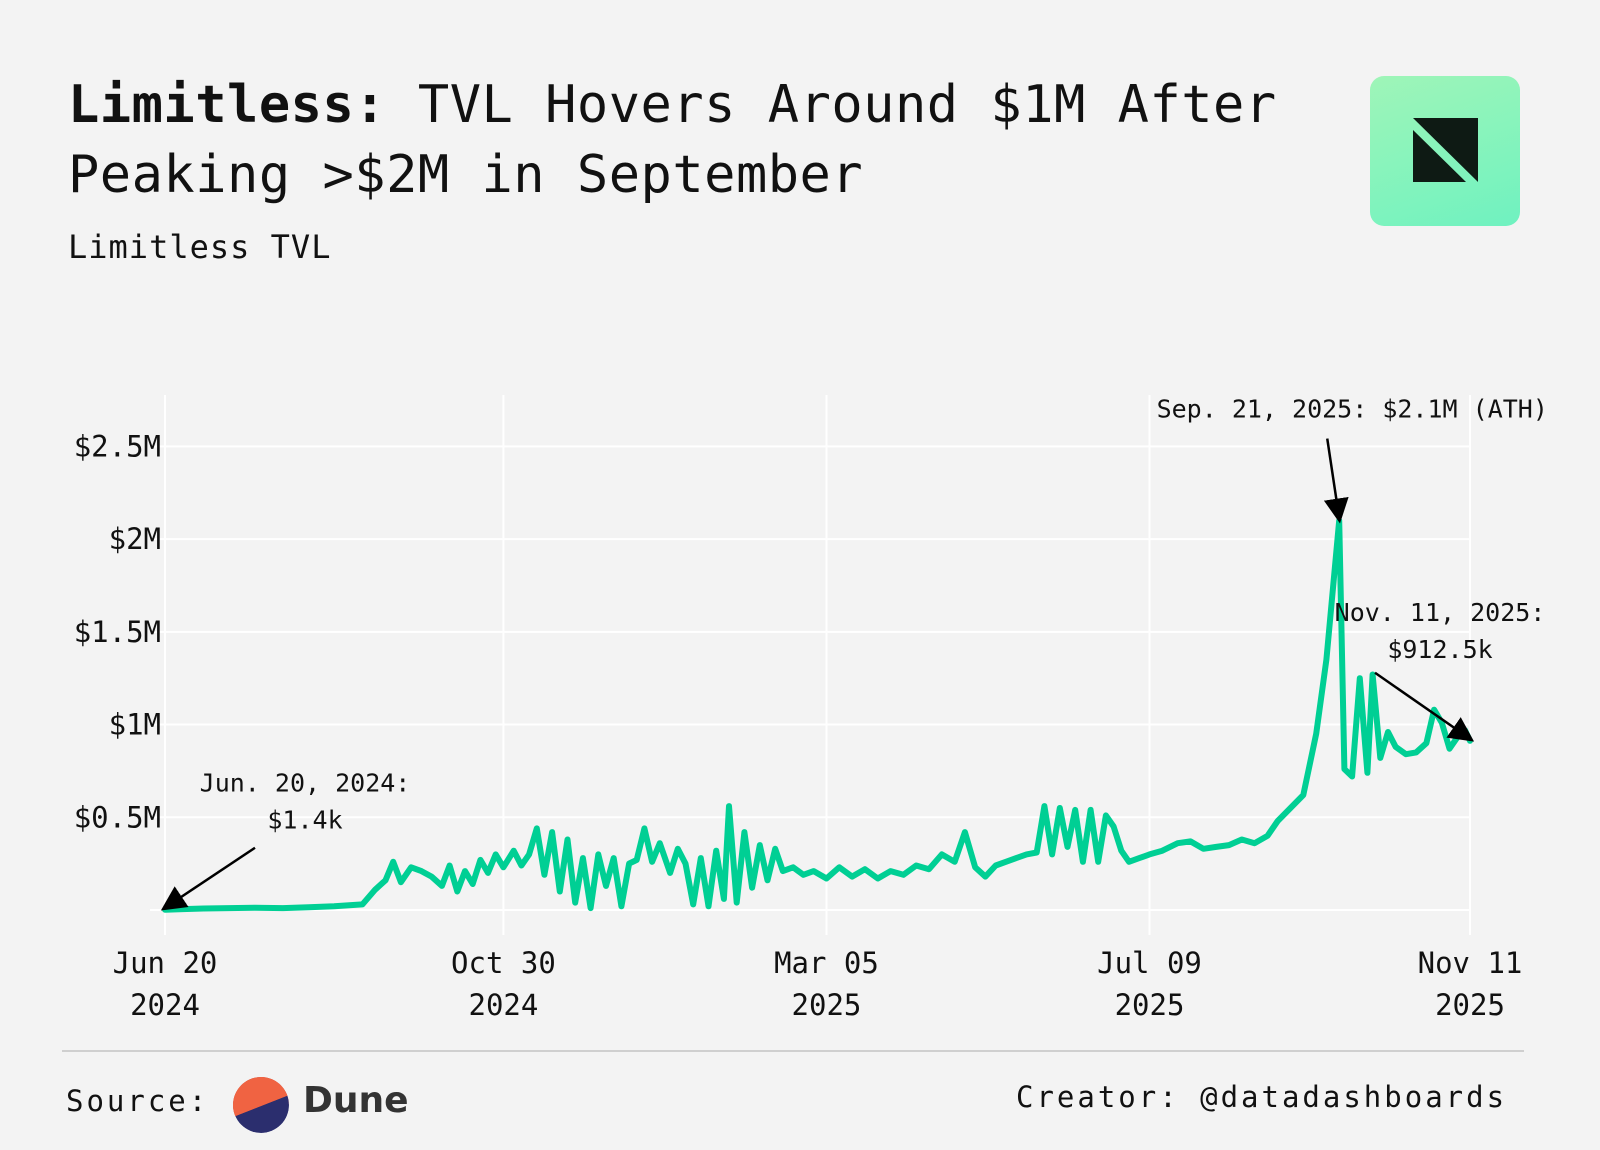 This screenshot has height=1150, width=1600. What do you see at coordinates (793, 1051) in the screenshot?
I see `footer-divider` at bounding box center [793, 1051].